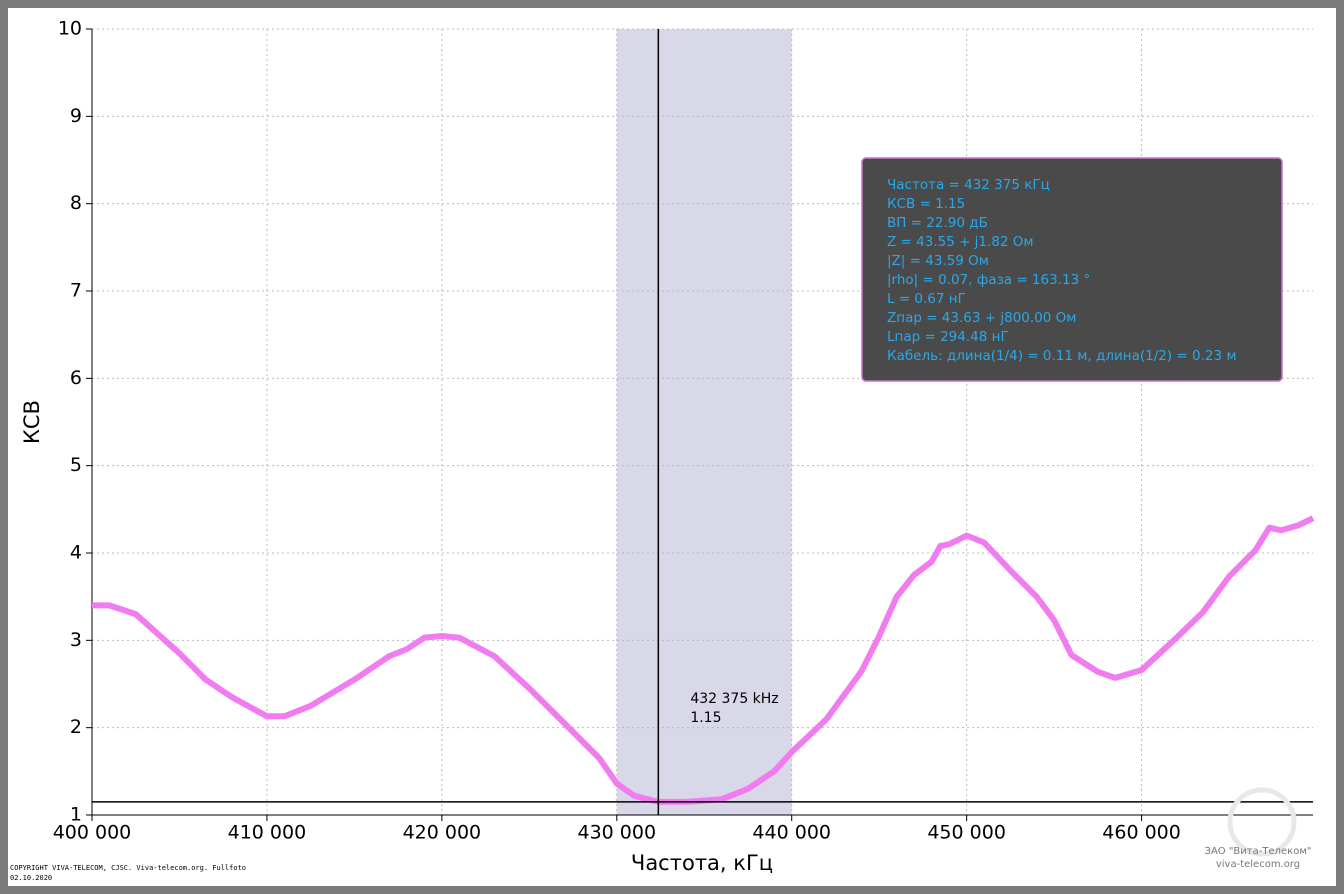 The image size is (1344, 894). I want to click on x-tick-label: 440 000, so click(791, 833).